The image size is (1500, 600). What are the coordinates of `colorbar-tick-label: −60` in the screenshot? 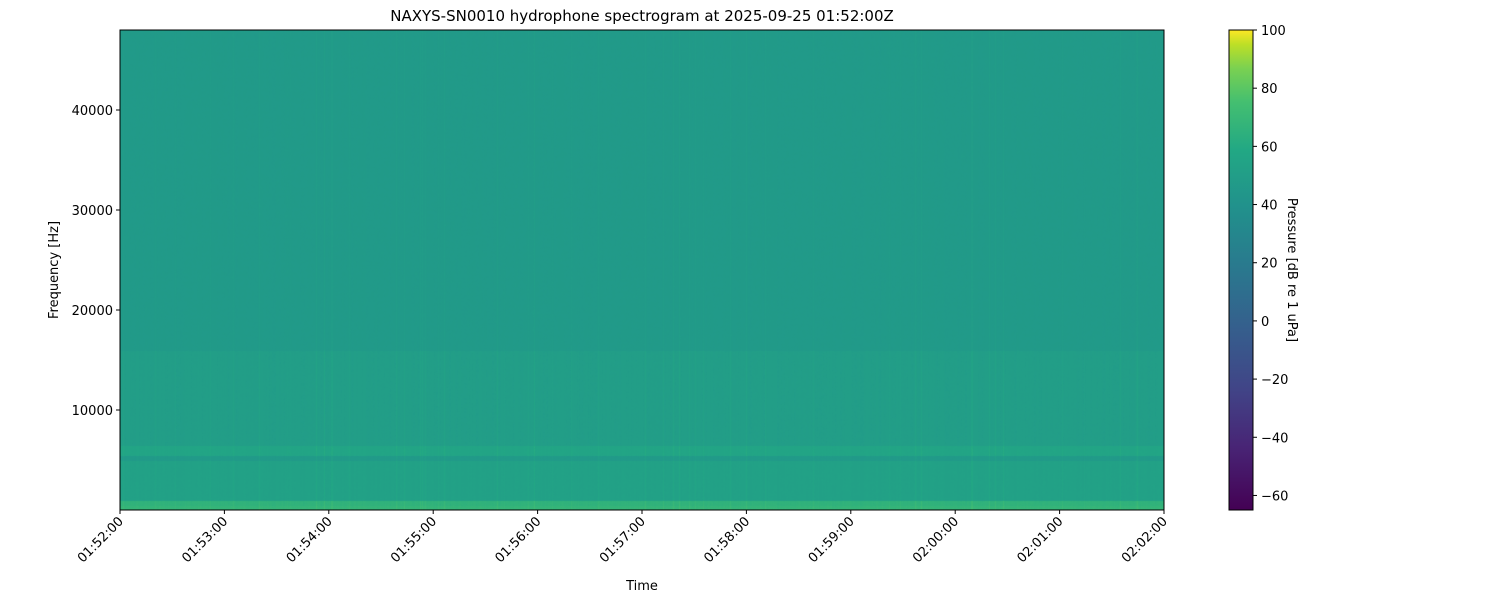 It's located at (1274, 496).